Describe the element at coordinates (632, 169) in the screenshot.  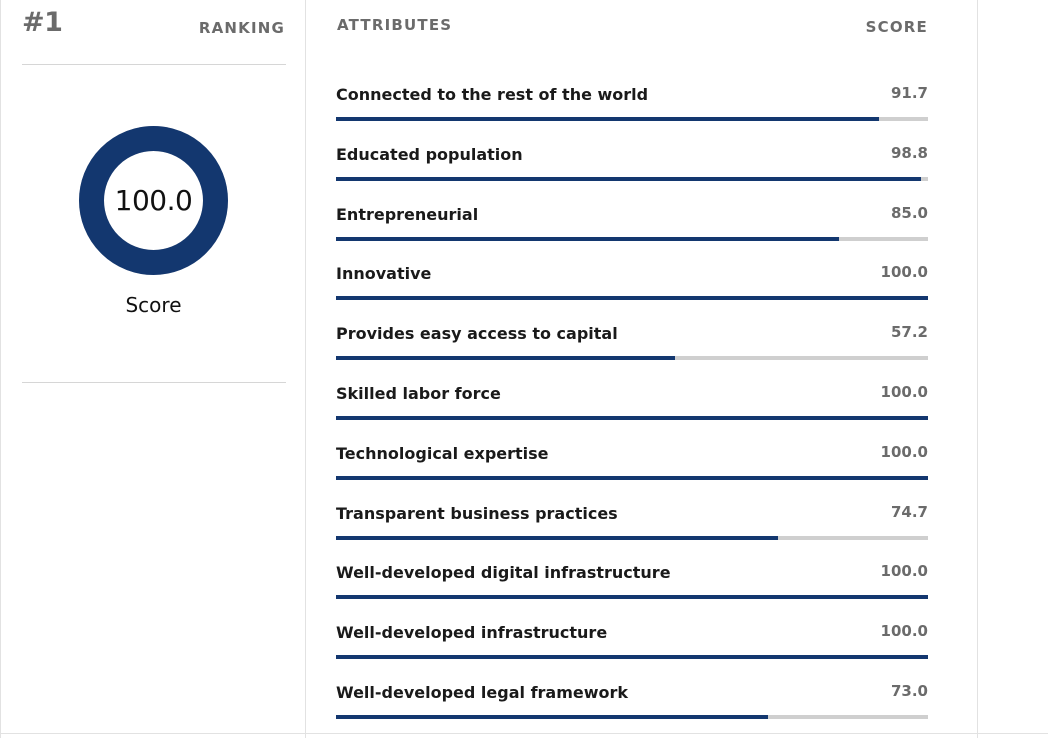
I see `attribute-row: Educated population 98.8` at that location.